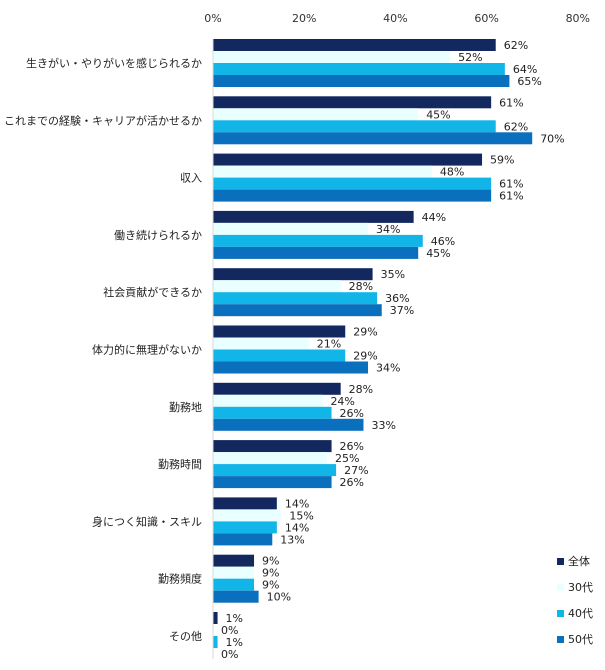 Image resolution: width=605 pixels, height=670 pixels. I want to click on data-label: 45%, so click(438, 253).